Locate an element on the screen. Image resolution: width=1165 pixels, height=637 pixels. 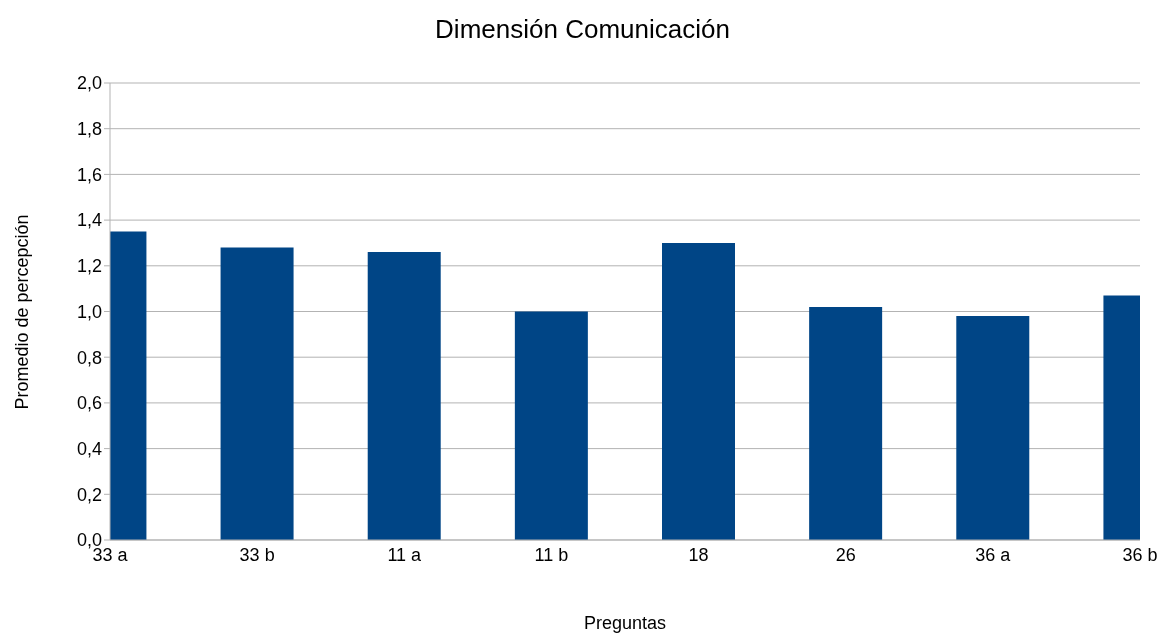
y-tick-label: 0,8 is located at coordinates (89, 357).